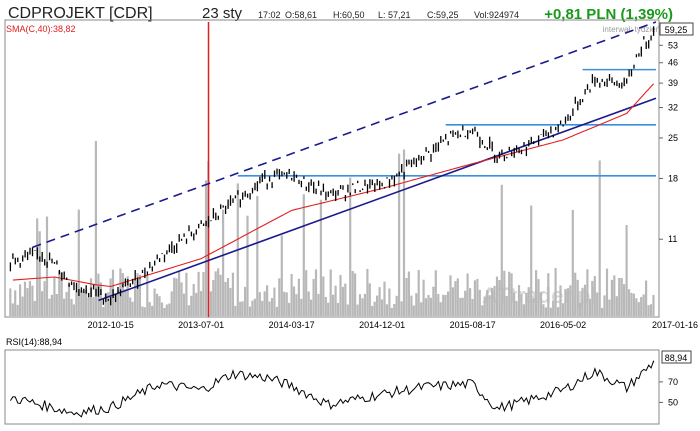  Describe the element at coordinates (349, 15) in the screenshot. I see `high-value: H:60,50` at that location.